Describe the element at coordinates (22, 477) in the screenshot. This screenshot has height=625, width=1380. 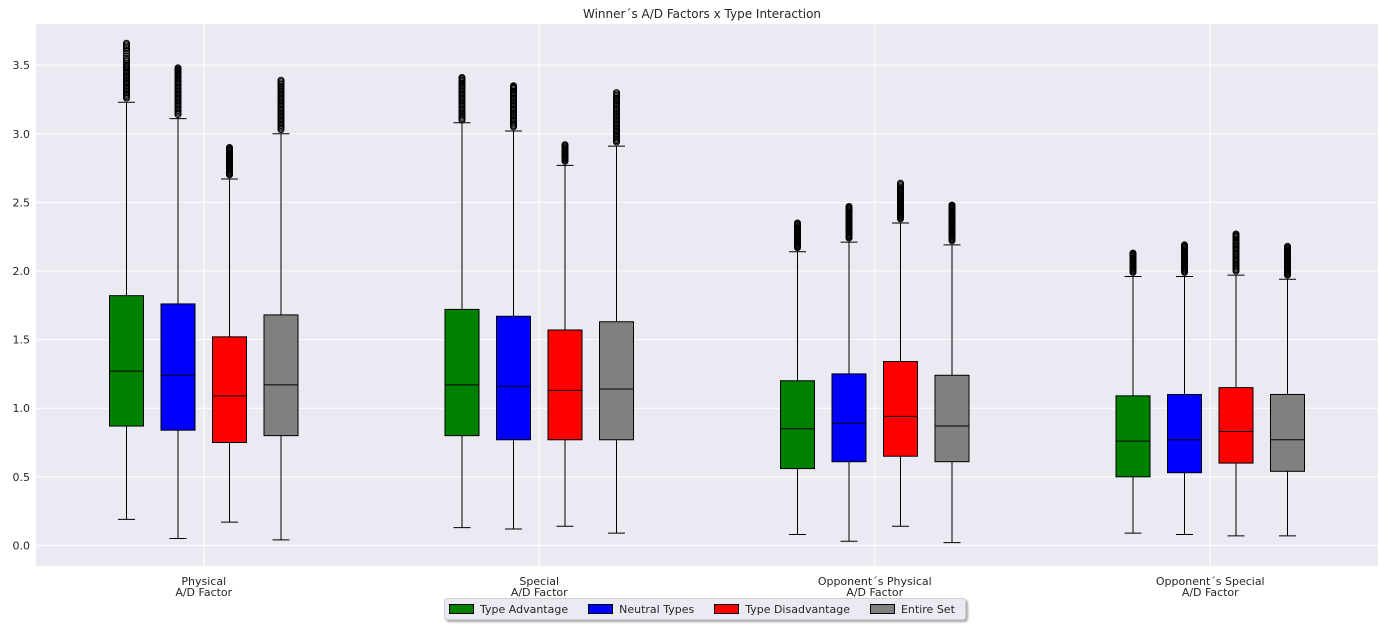
I see `y-tick-label: 0.5` at that location.